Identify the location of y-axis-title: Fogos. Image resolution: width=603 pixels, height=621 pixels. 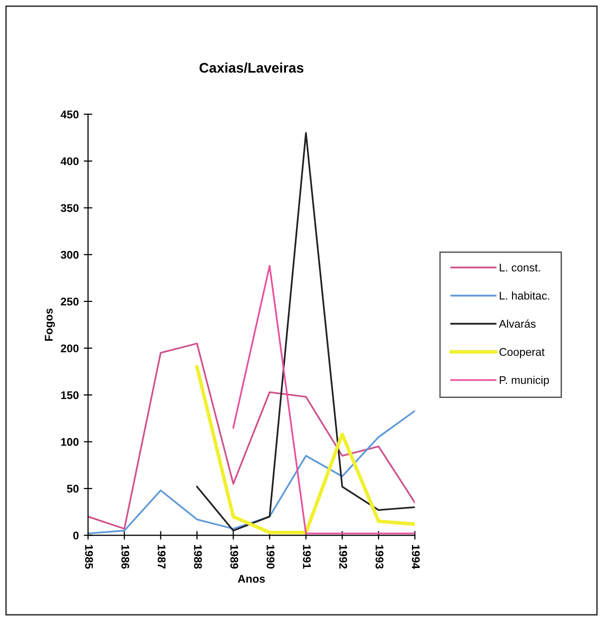
(49, 324).